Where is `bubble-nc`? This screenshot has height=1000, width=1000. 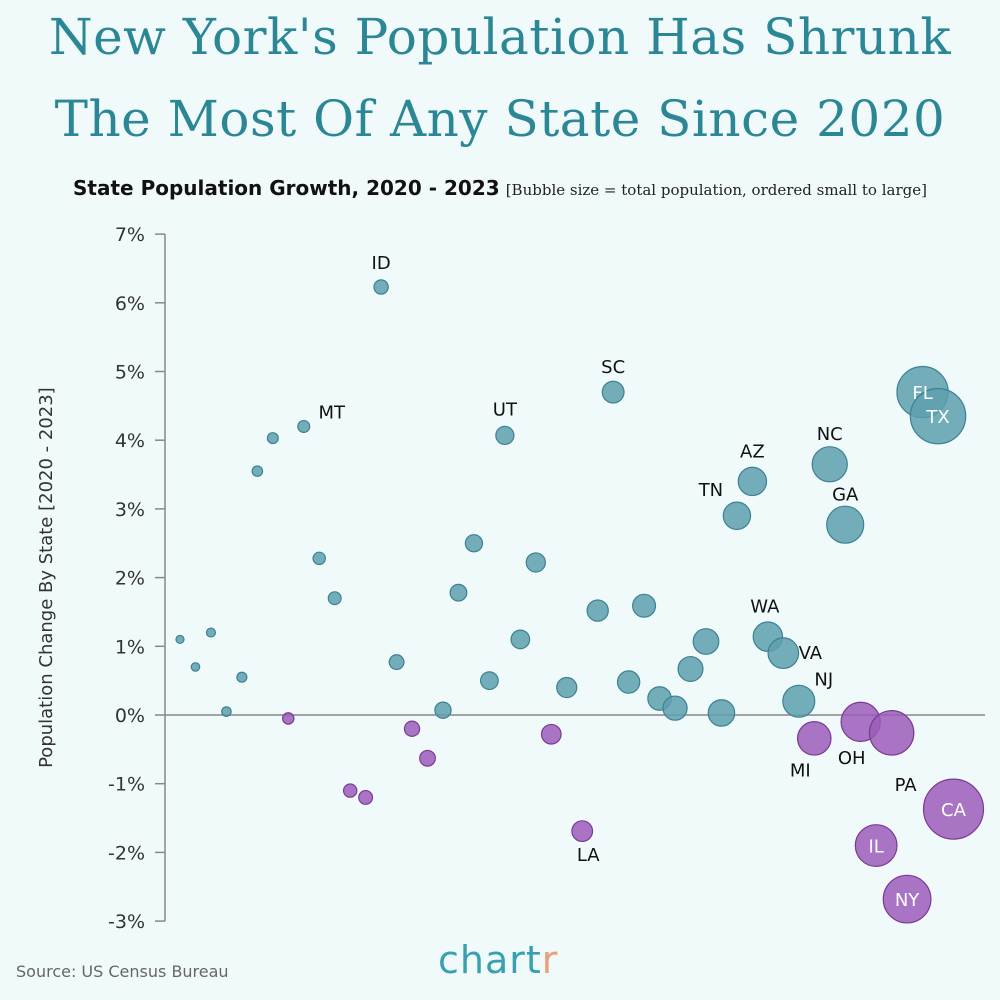
bubble-nc is located at coordinates (829, 464).